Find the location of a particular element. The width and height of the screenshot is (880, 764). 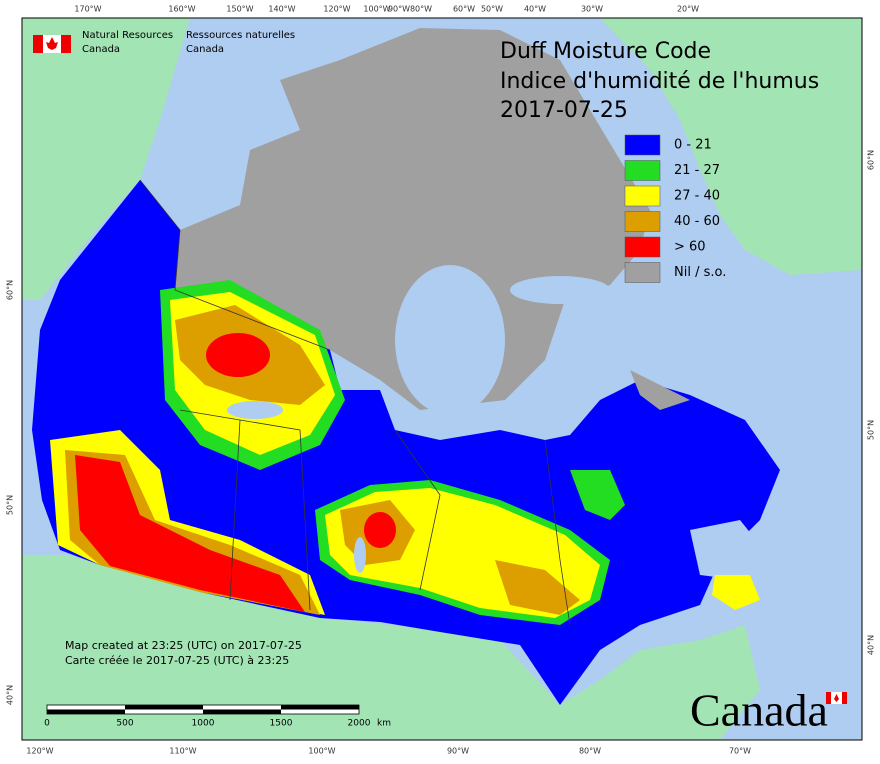

red-central is located at coordinates (380, 530).